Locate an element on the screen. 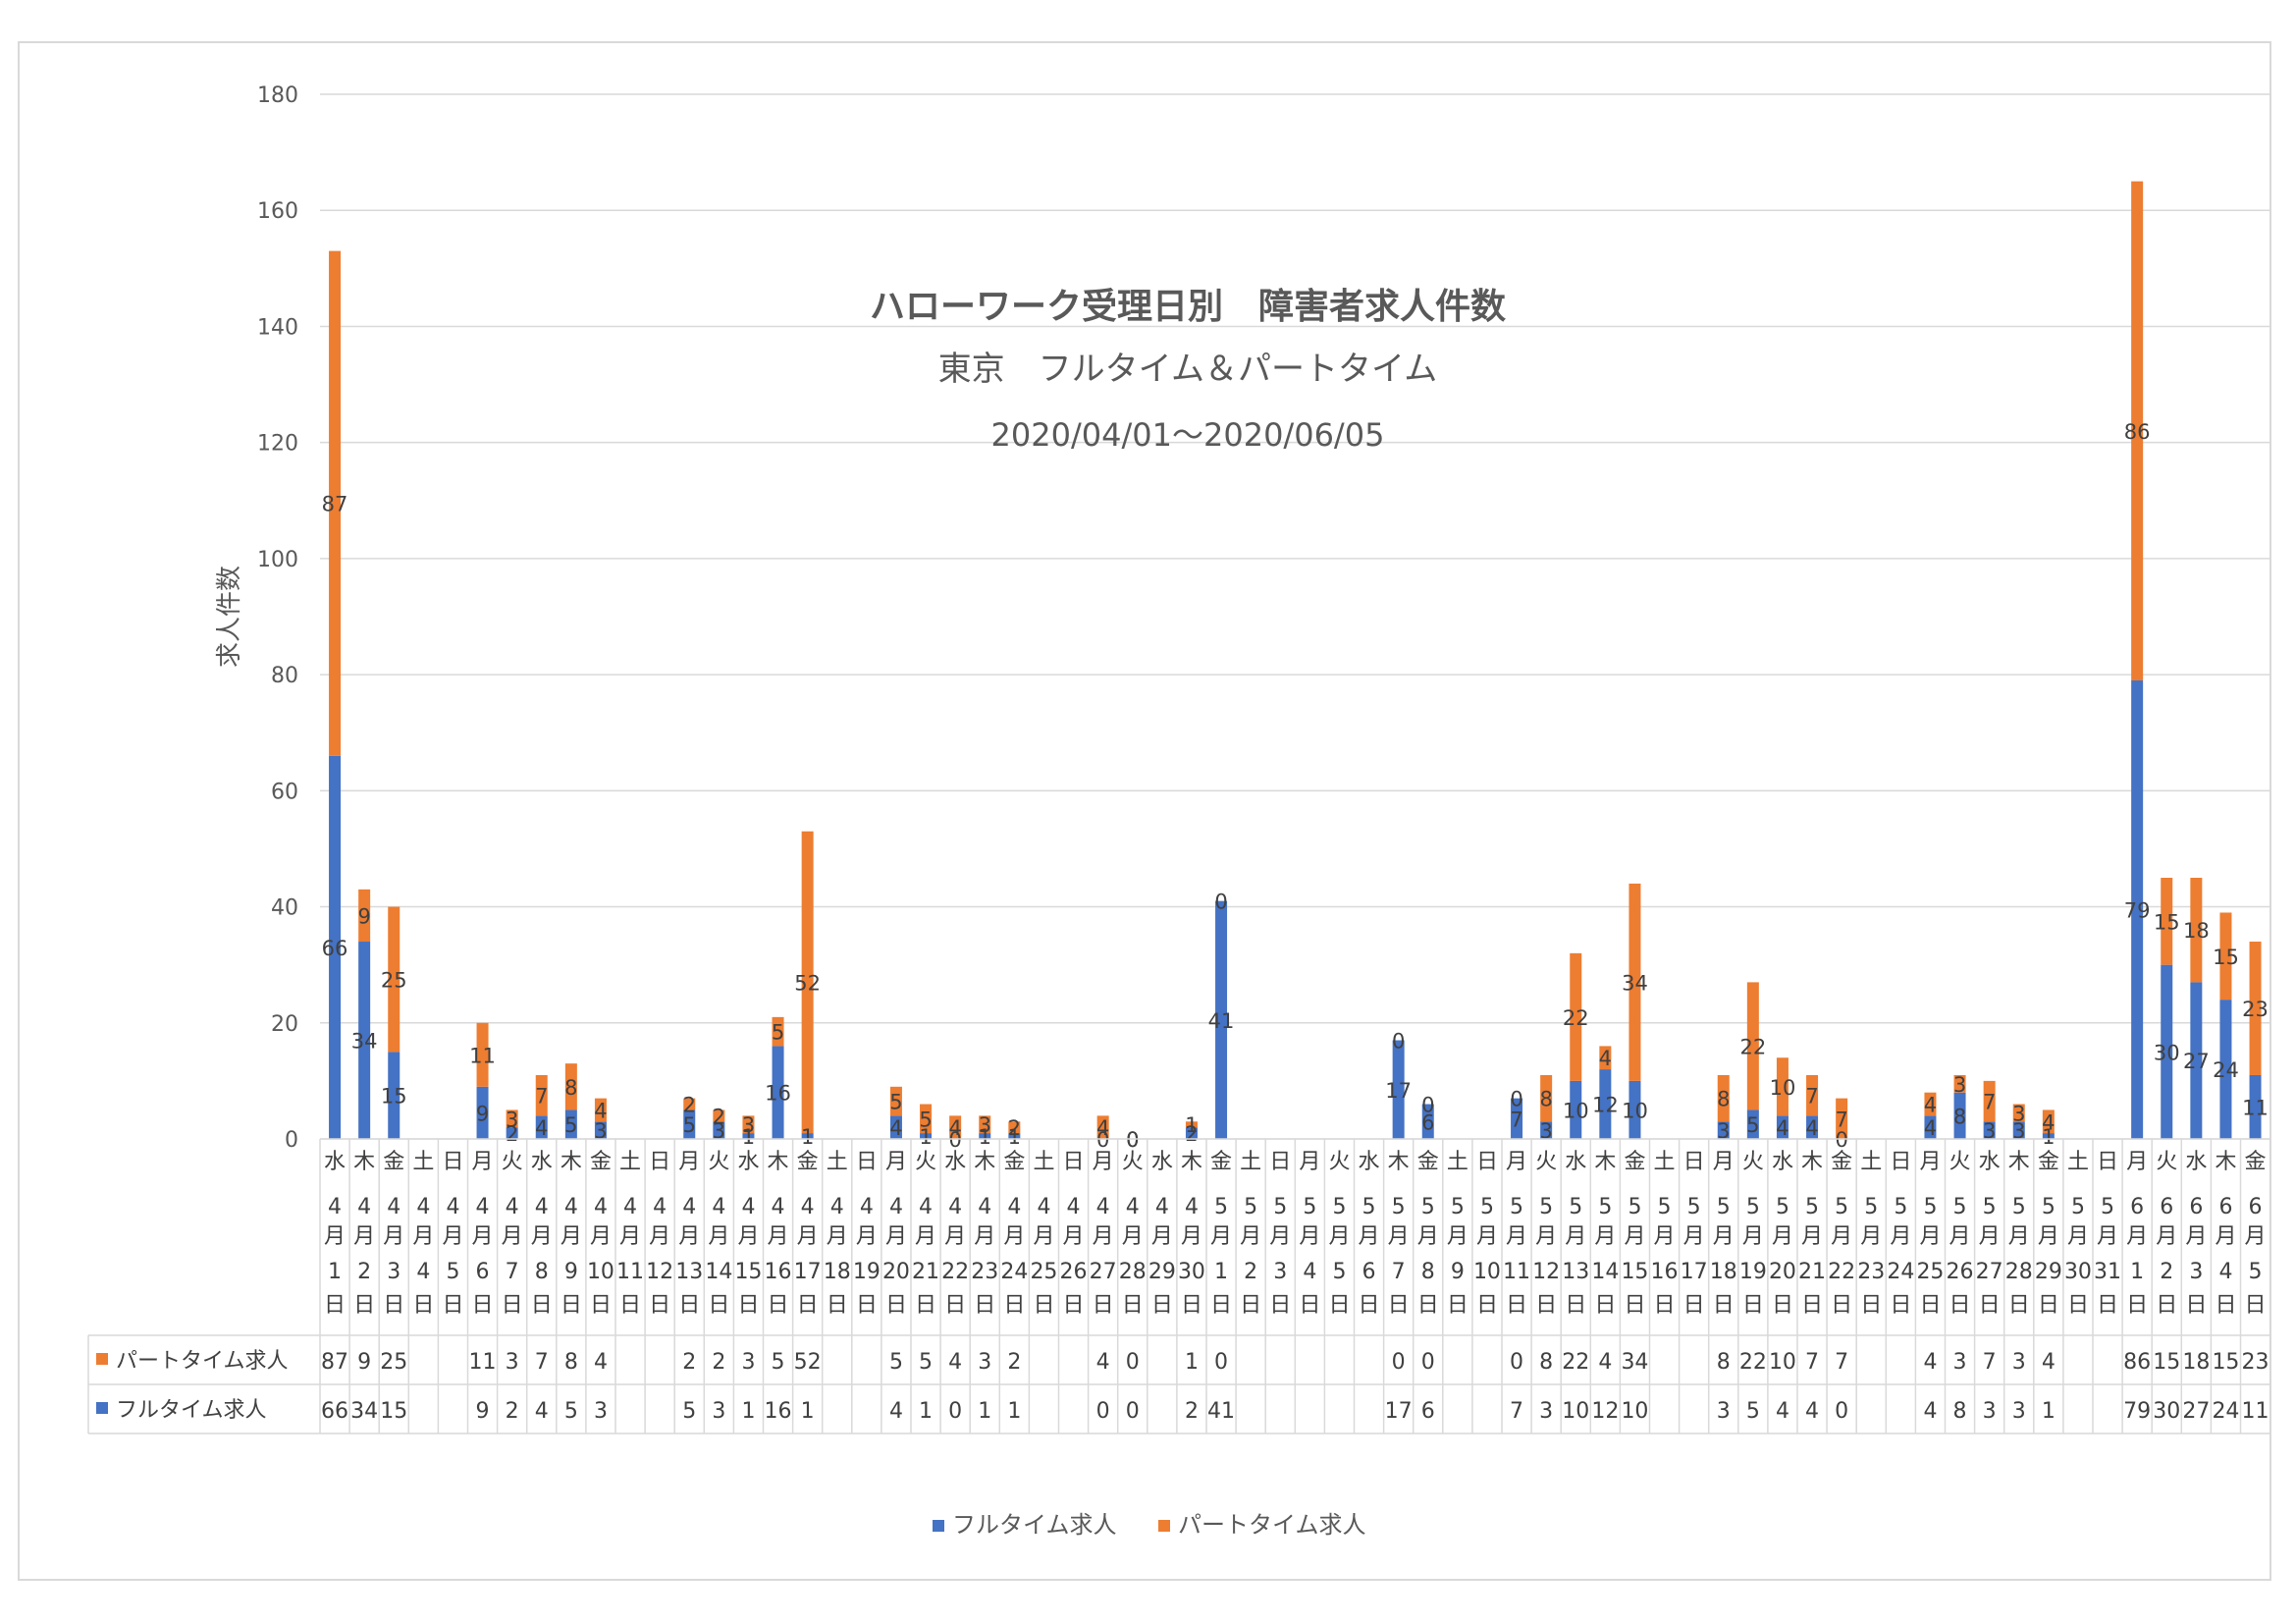 The width and height of the screenshot is (2296, 1623). data-label-fulltime: 5 is located at coordinates (1752, 1125).